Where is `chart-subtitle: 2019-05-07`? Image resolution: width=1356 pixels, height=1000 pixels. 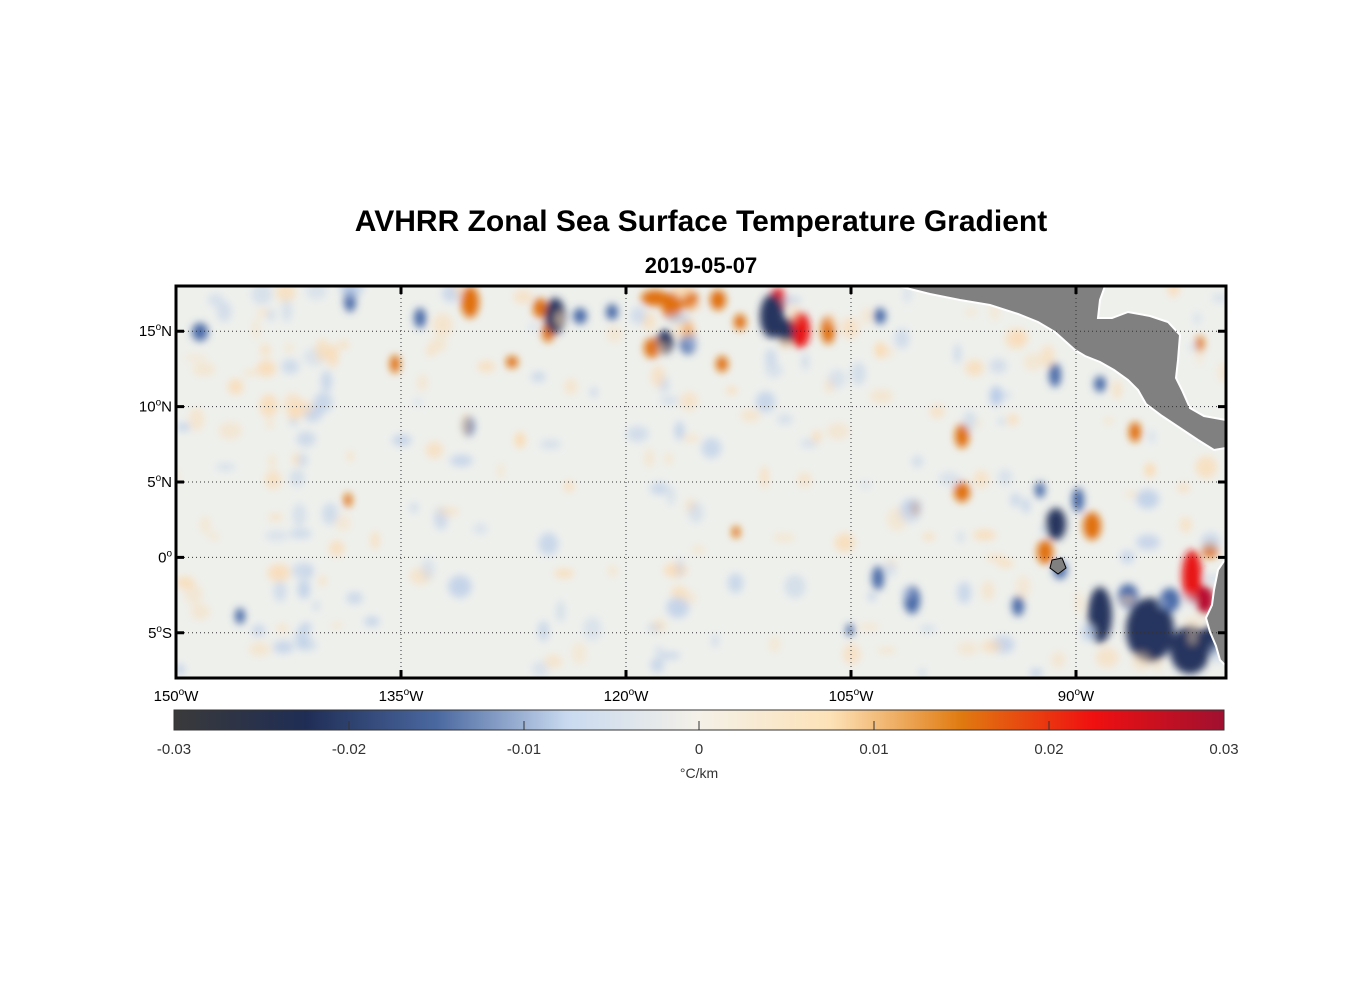 chart-subtitle: 2019-05-07 is located at coordinates (701, 265).